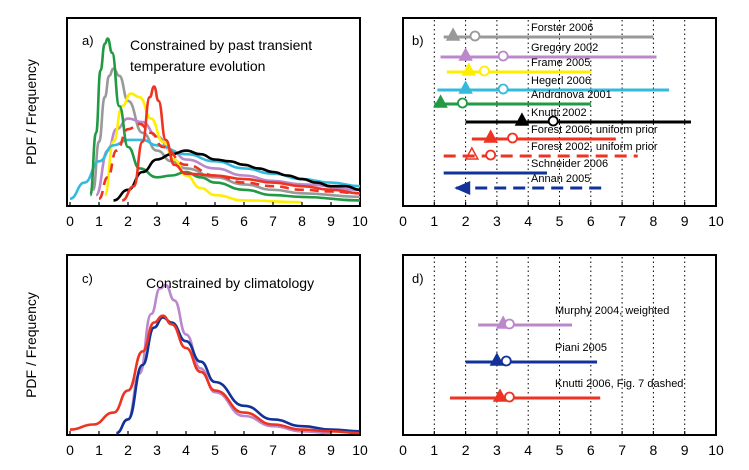 The image size is (749, 470). What do you see at coordinates (522, 119) in the screenshot?
I see `mode-marker-knutti-2002` at bounding box center [522, 119].